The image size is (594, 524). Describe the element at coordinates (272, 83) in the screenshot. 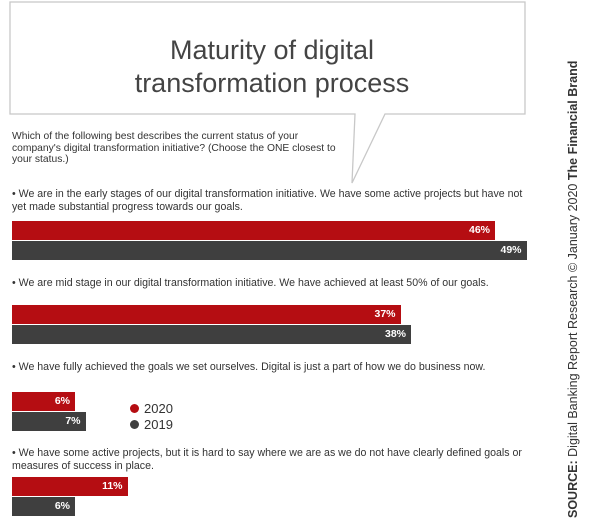

I see `chart-title-line-2: transformation process` at that location.